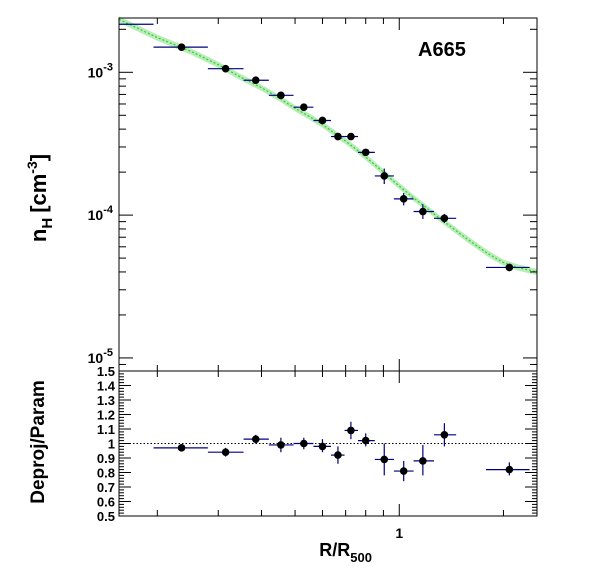  Describe the element at coordinates (40, 198) in the screenshot. I see `y-axis-title-top: nH[cm-3]` at that location.